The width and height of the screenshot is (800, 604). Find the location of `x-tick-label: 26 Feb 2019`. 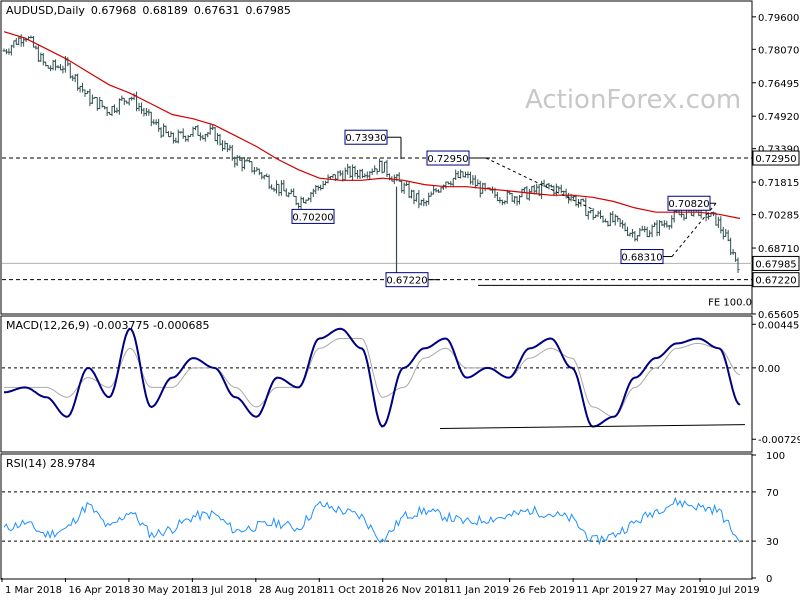

x-tick-label: 26 Feb 2019 is located at coordinates (544, 590).